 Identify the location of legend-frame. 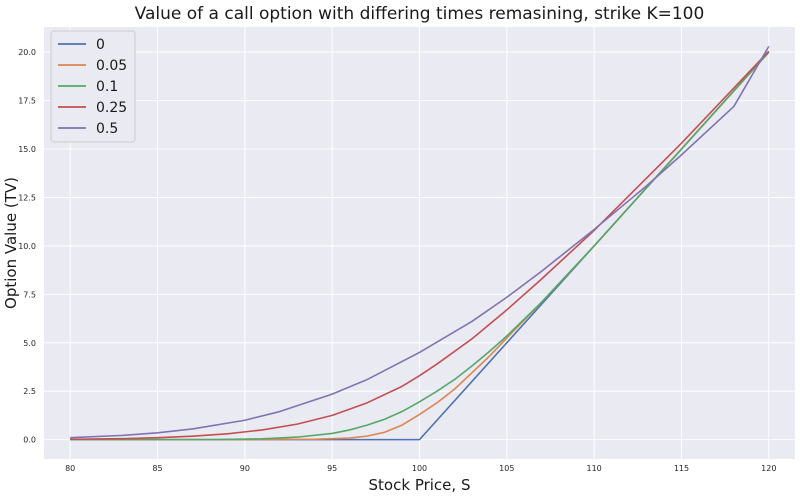
(93, 86).